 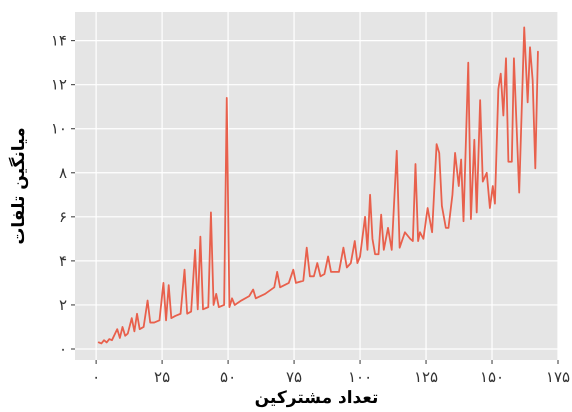 What do you see at coordinates (62, 305) in the screenshot?
I see `y-tick-label: ۲` at bounding box center [62, 305].